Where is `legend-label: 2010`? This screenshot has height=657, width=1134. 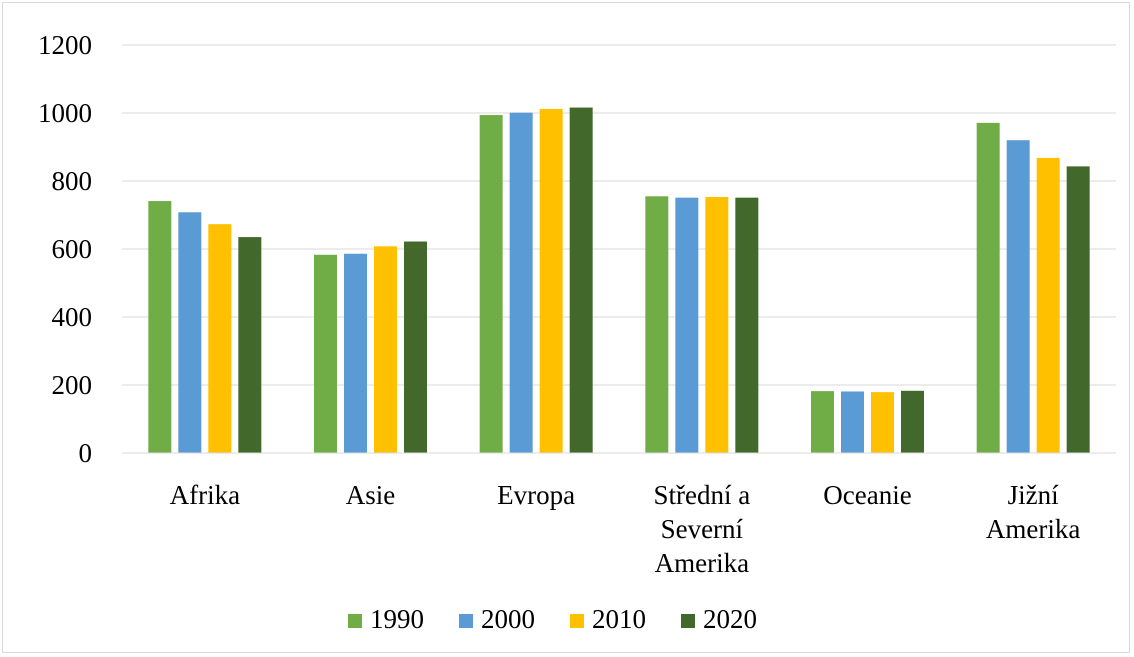
legend-label: 2010 is located at coordinates (619, 619).